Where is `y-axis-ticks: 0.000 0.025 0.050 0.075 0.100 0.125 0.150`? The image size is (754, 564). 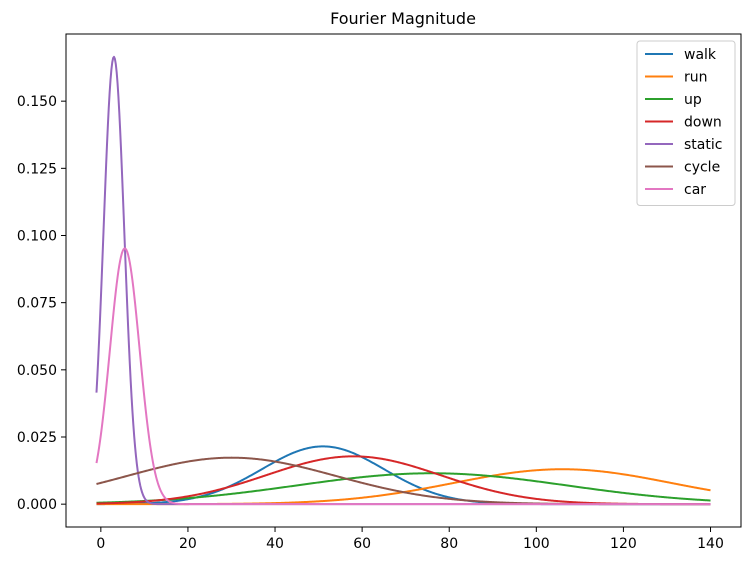 y-axis-ticks: 0.000 0.025 0.050 0.075 0.100 0.125 0.150 is located at coordinates (41, 303).